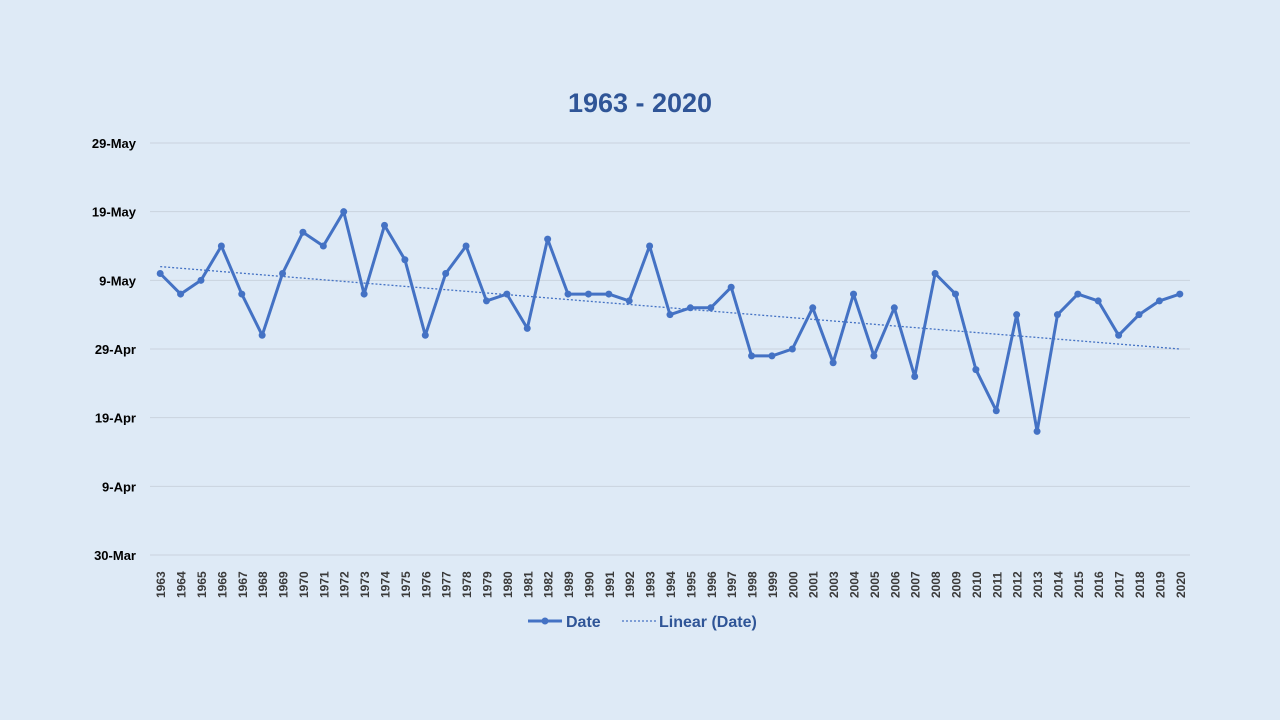  Describe the element at coordinates (569, 584) in the screenshot. I see `x-tick-label: 1989` at that location.